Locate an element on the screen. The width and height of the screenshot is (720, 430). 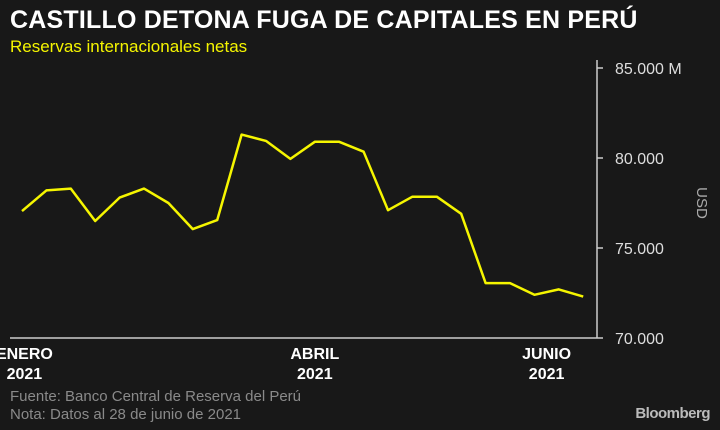
x-tick-label: ENERO is located at coordinates (26, 354).